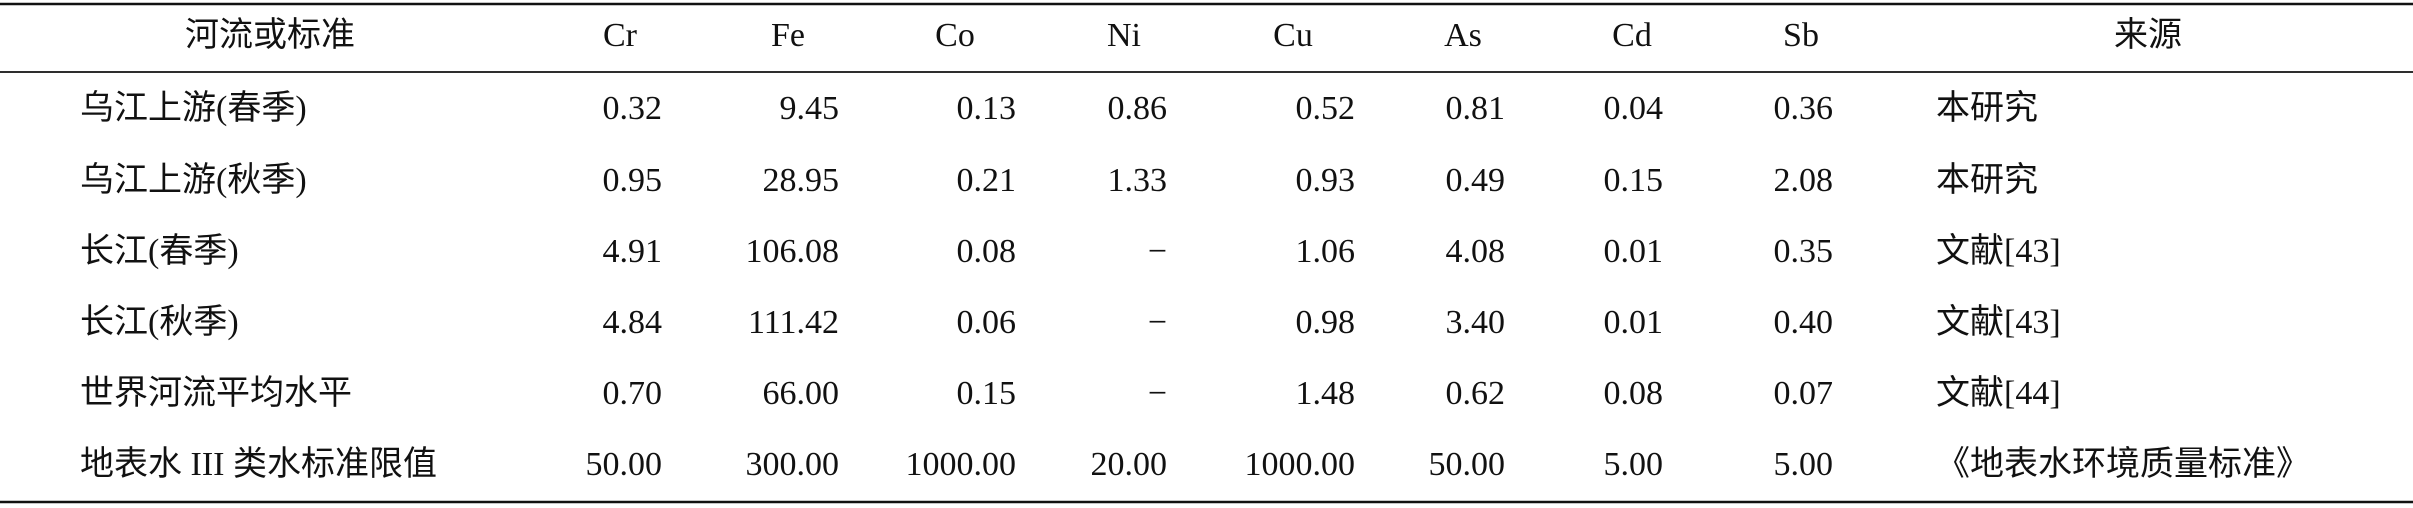  Describe the element at coordinates (633, 180) in the screenshot. I see `table-cell: 0.95` at that location.